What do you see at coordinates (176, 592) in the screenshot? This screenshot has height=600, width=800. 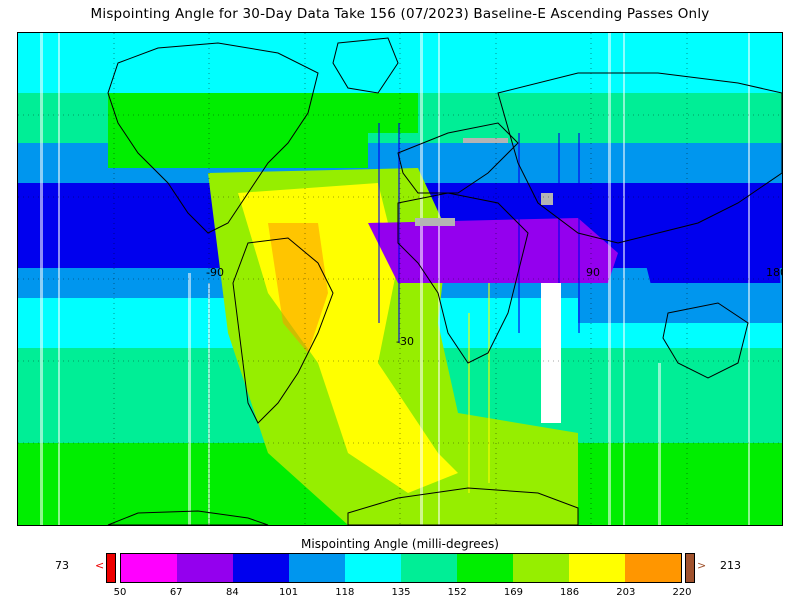 I see `colorbar-tick-label: 67` at bounding box center [176, 592].